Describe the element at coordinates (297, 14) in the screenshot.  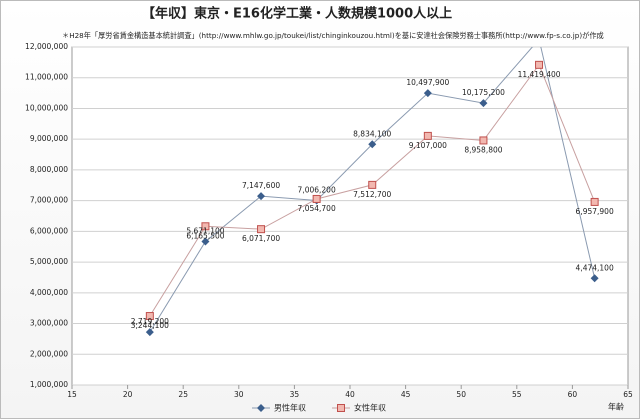
I see `chart-title: 【年収】東京・E16化学工業・人数規模1000人以上` at that location.